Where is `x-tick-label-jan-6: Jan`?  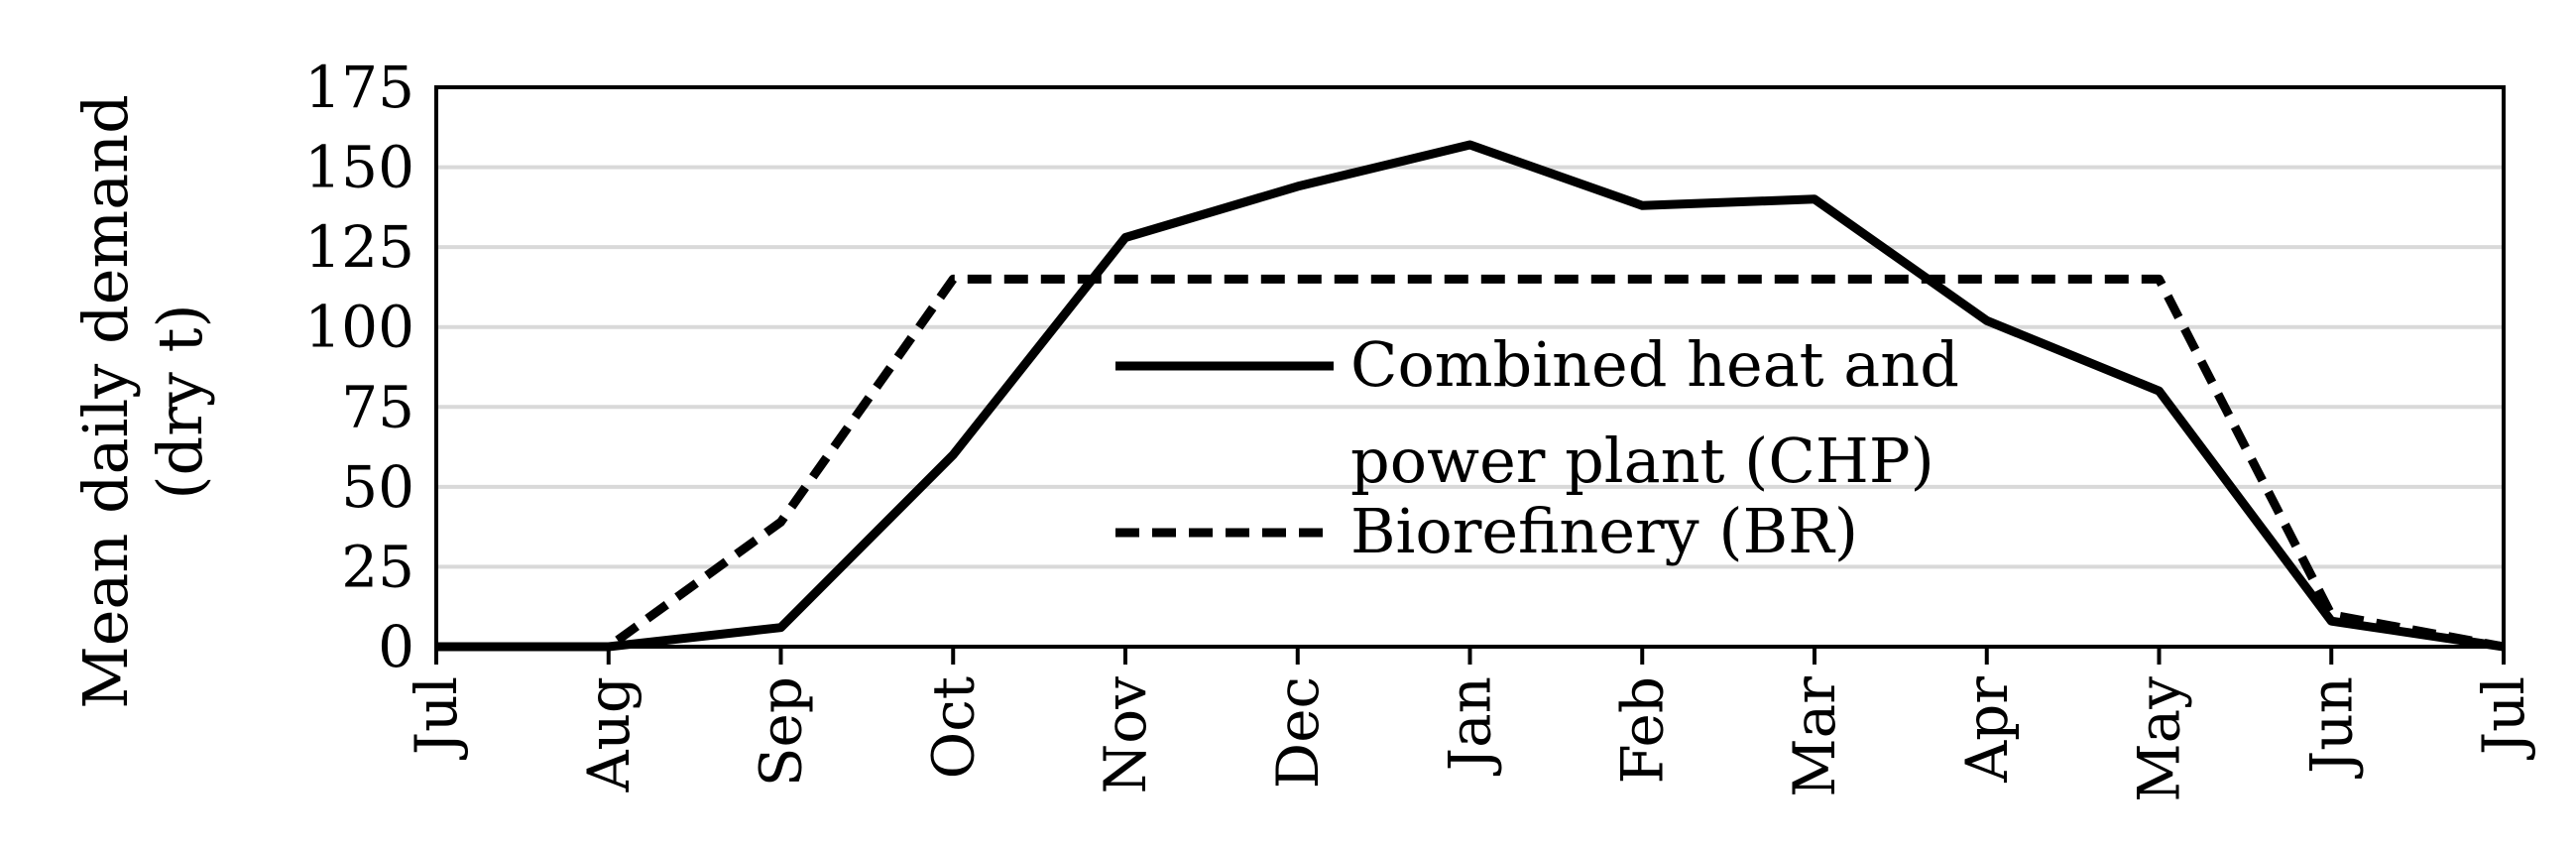
x-tick-label-jan-6: Jan is located at coordinates (1471, 726).